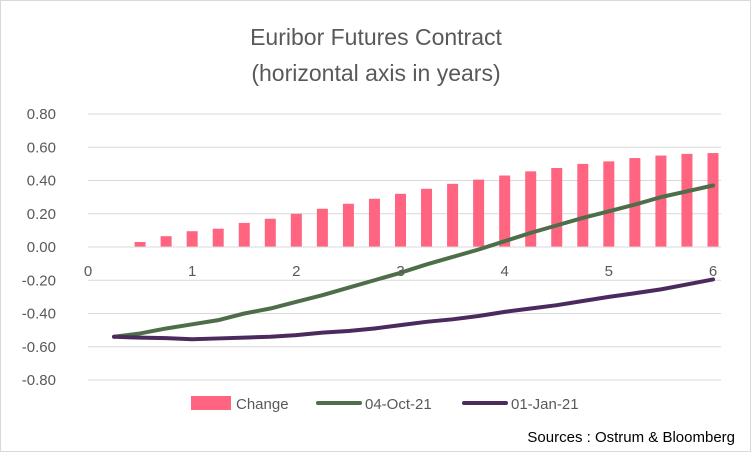 This screenshot has width=751, height=456. I want to click on x-tick-label: 3, so click(400, 271).